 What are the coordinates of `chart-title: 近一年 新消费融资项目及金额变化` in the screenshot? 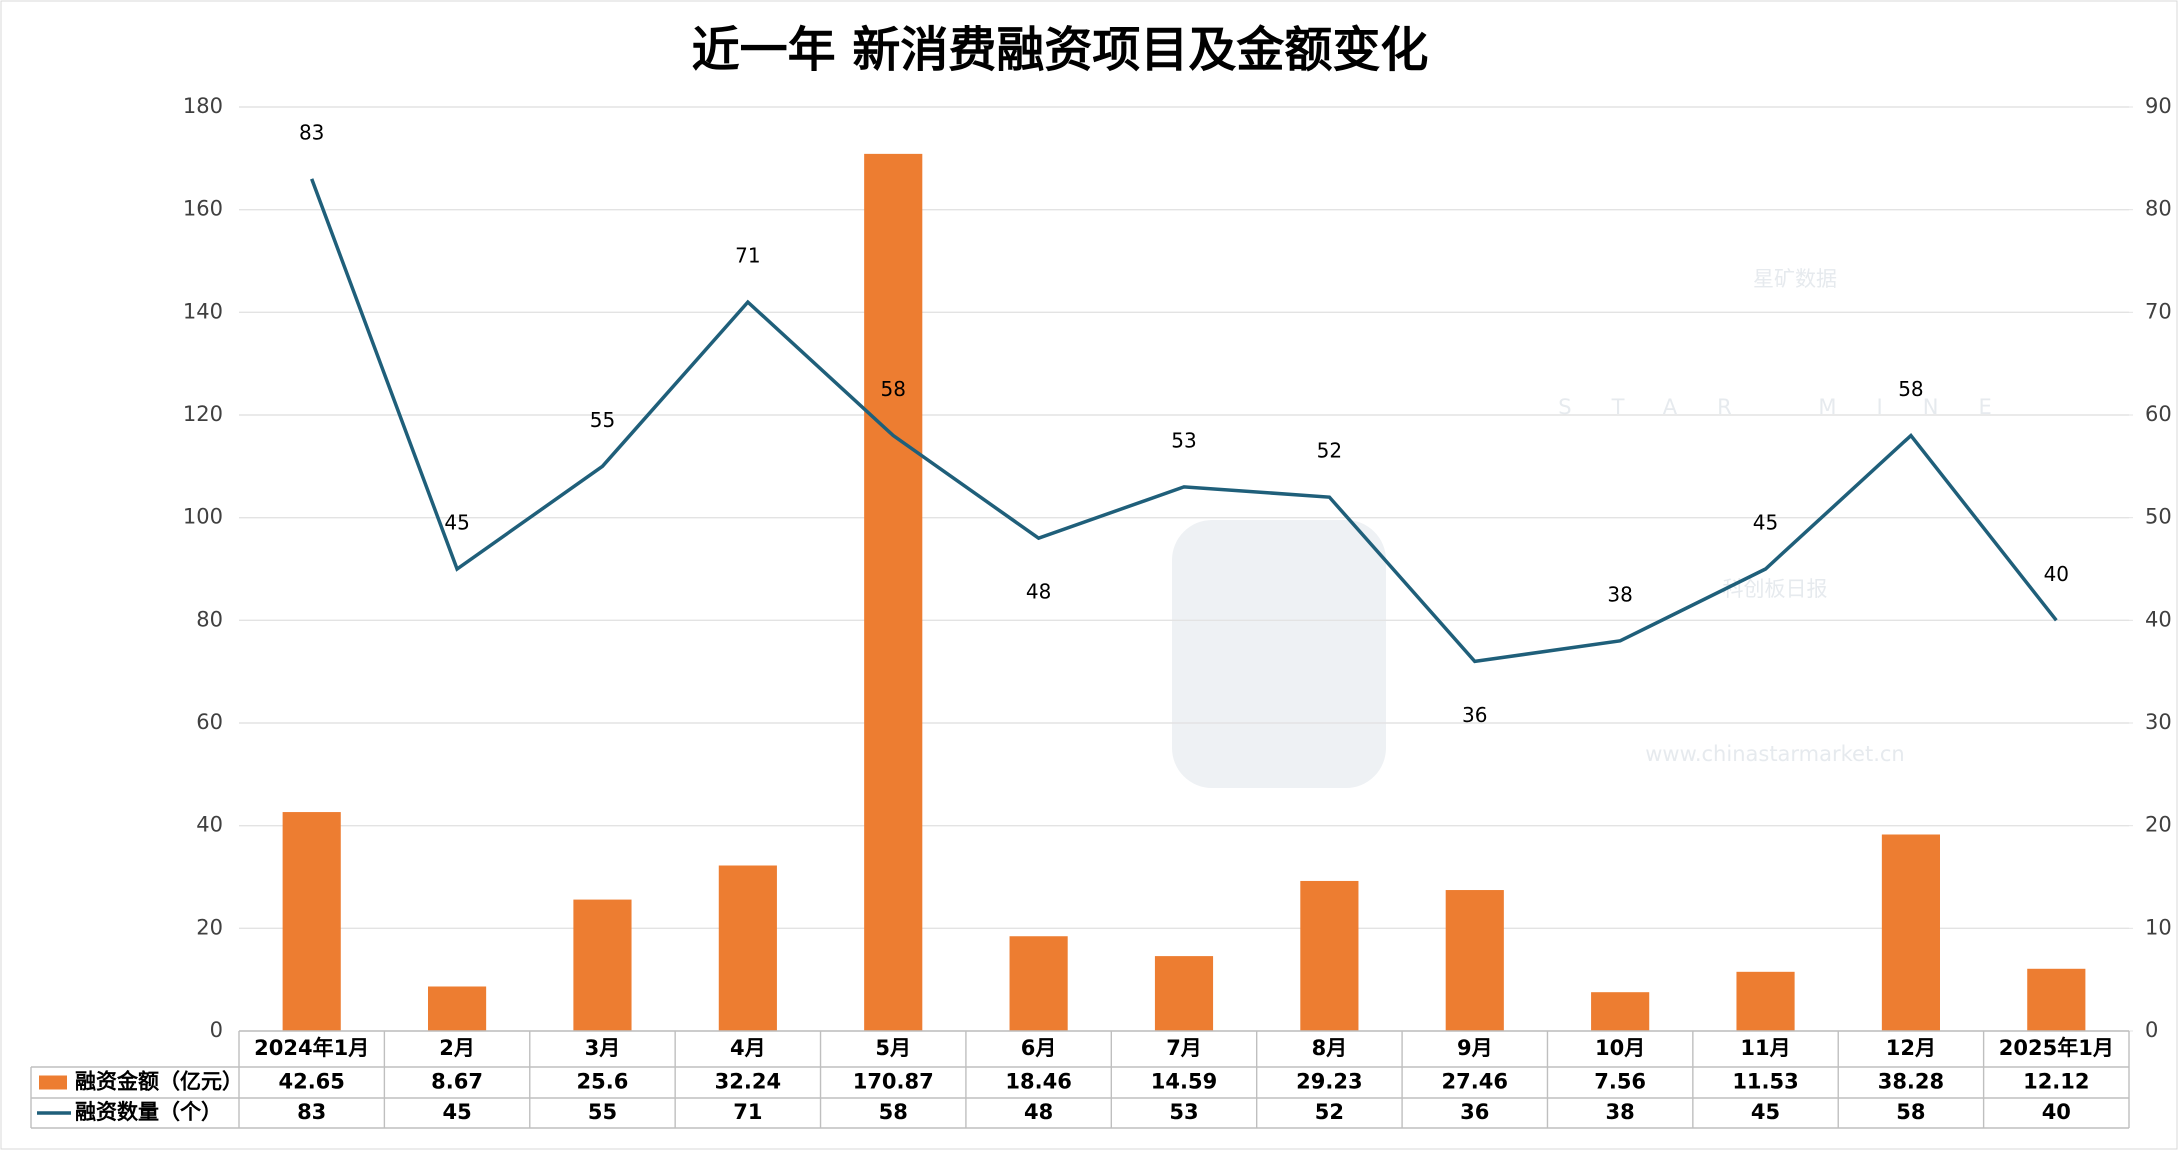 It's located at (1060, 50).